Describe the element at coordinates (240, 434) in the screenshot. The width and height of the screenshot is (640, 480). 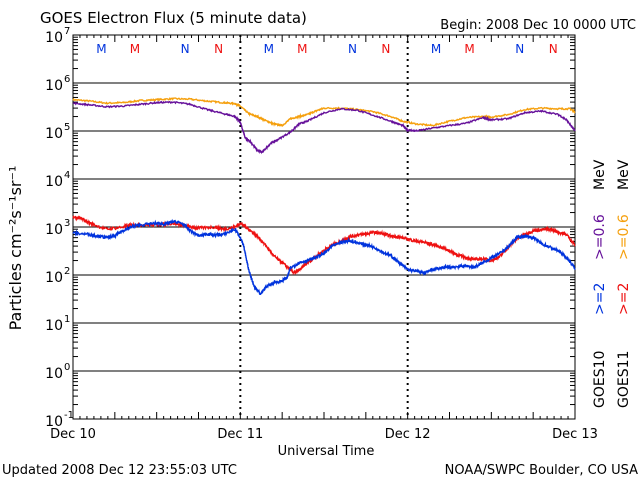
I see `x-tick-label: Dec 11` at that location.